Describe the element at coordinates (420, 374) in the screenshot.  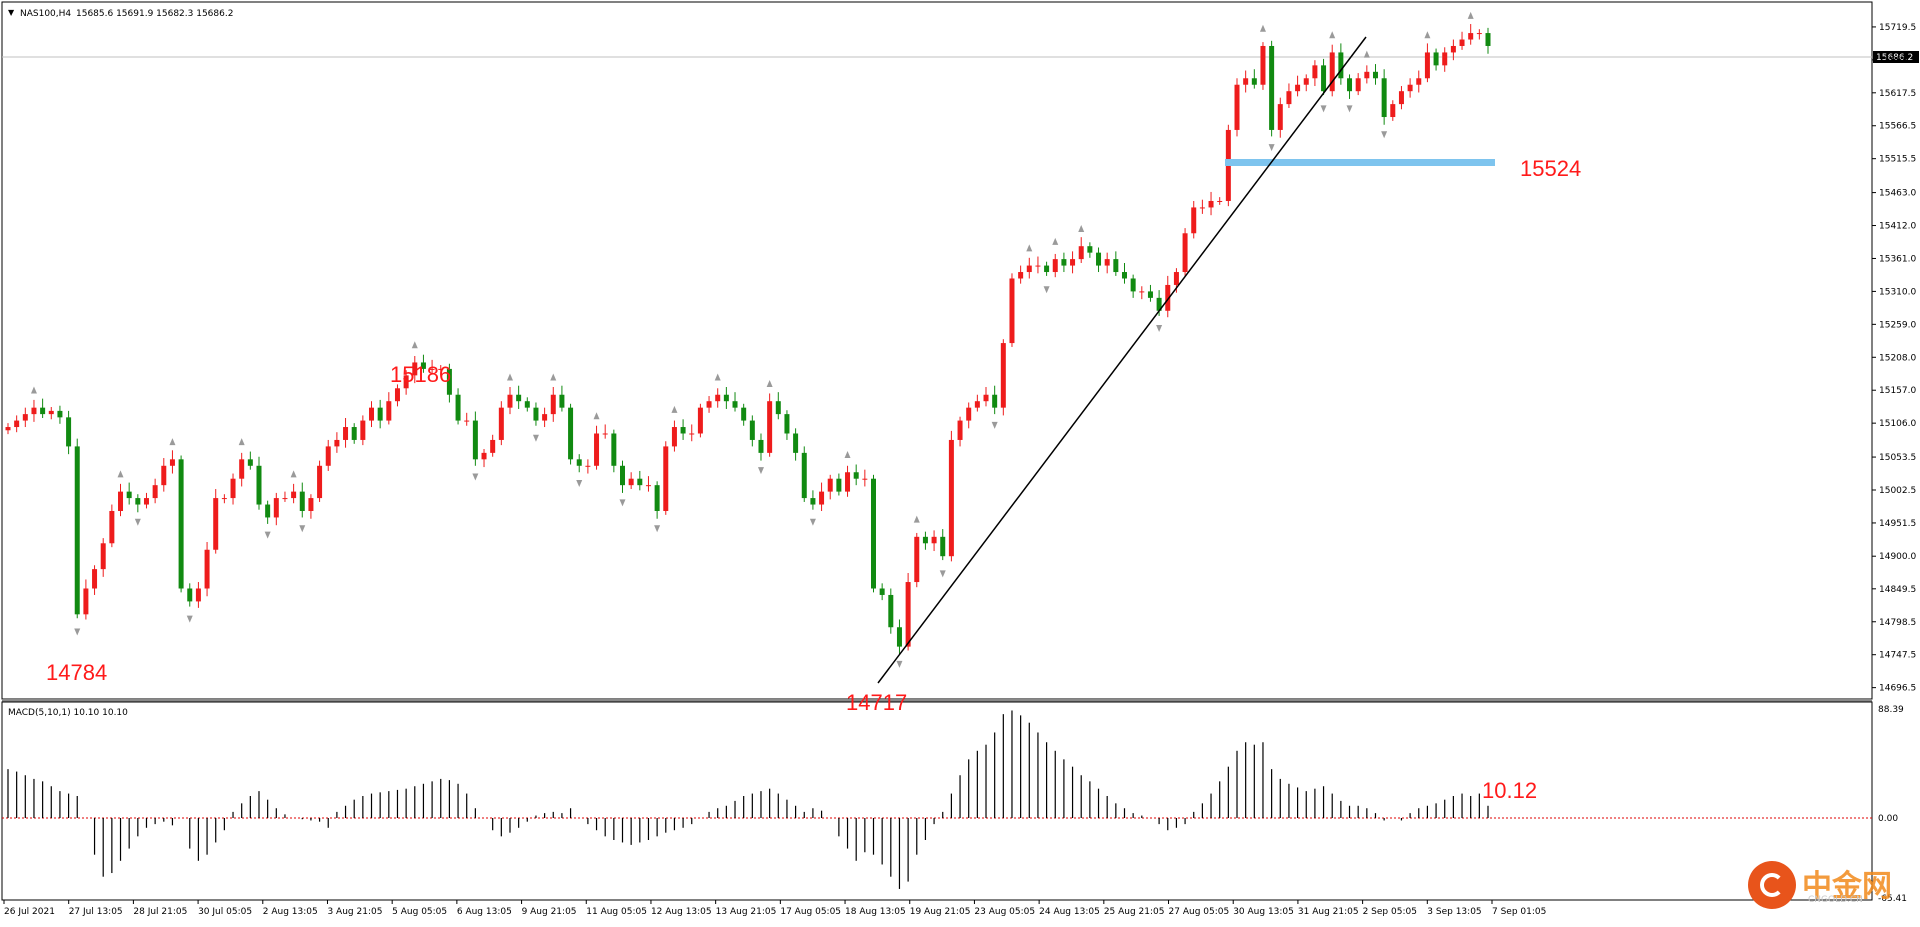
I see `annotation-high-mid: 15186` at that location.